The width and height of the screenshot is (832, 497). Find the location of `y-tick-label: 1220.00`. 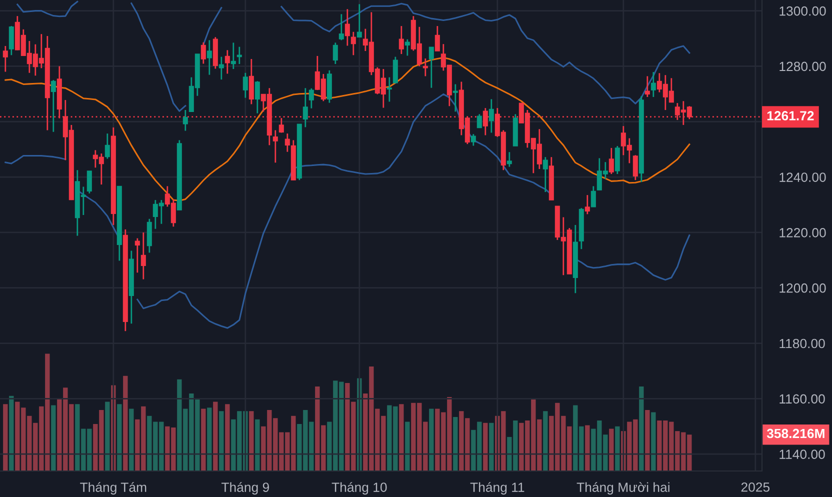

y-tick-label: 1220.00 is located at coordinates (803, 233).